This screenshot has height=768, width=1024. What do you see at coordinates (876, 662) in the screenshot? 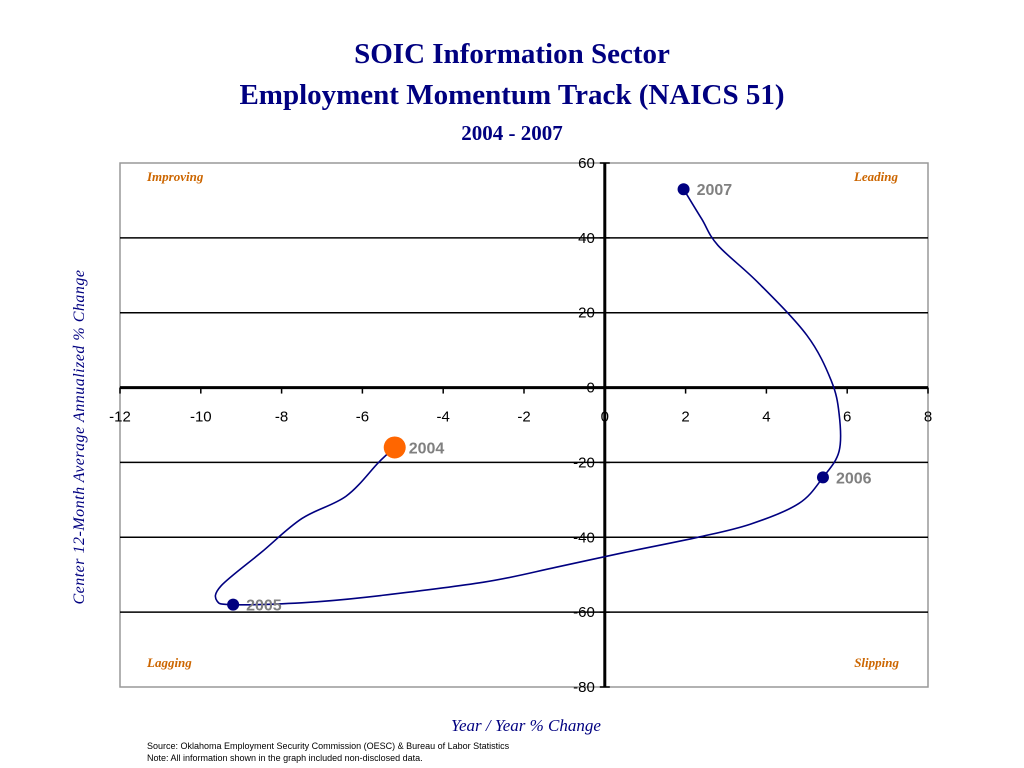
I see `quadrant-label-slipping: Slipping` at bounding box center [876, 662].